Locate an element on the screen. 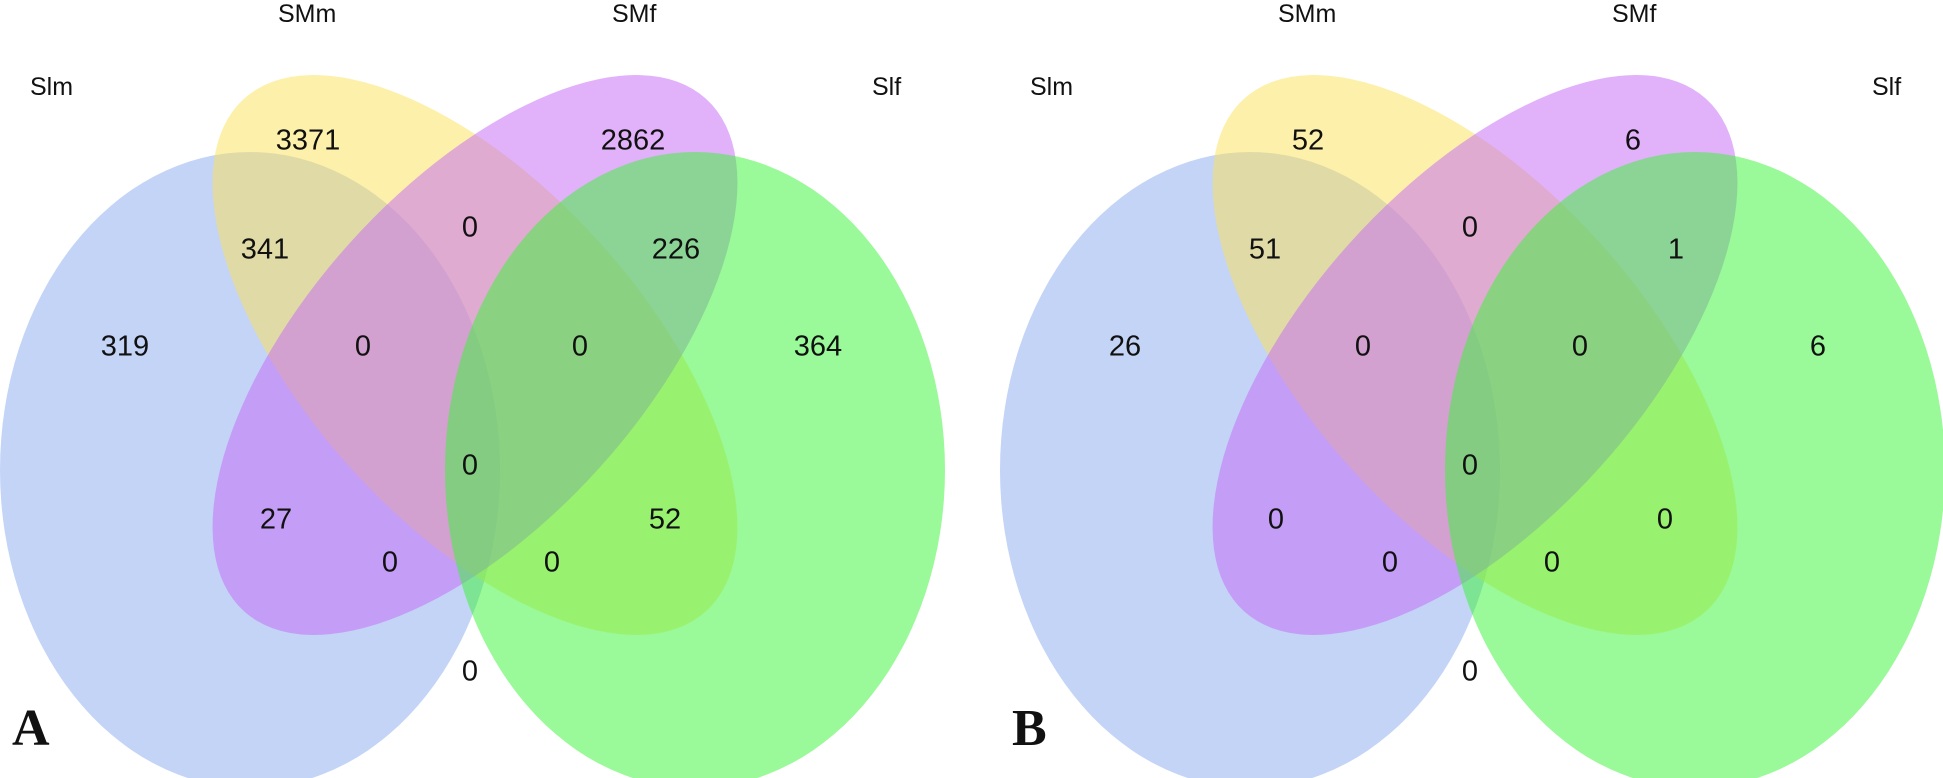  panel-letter: B is located at coordinates (1029, 728).